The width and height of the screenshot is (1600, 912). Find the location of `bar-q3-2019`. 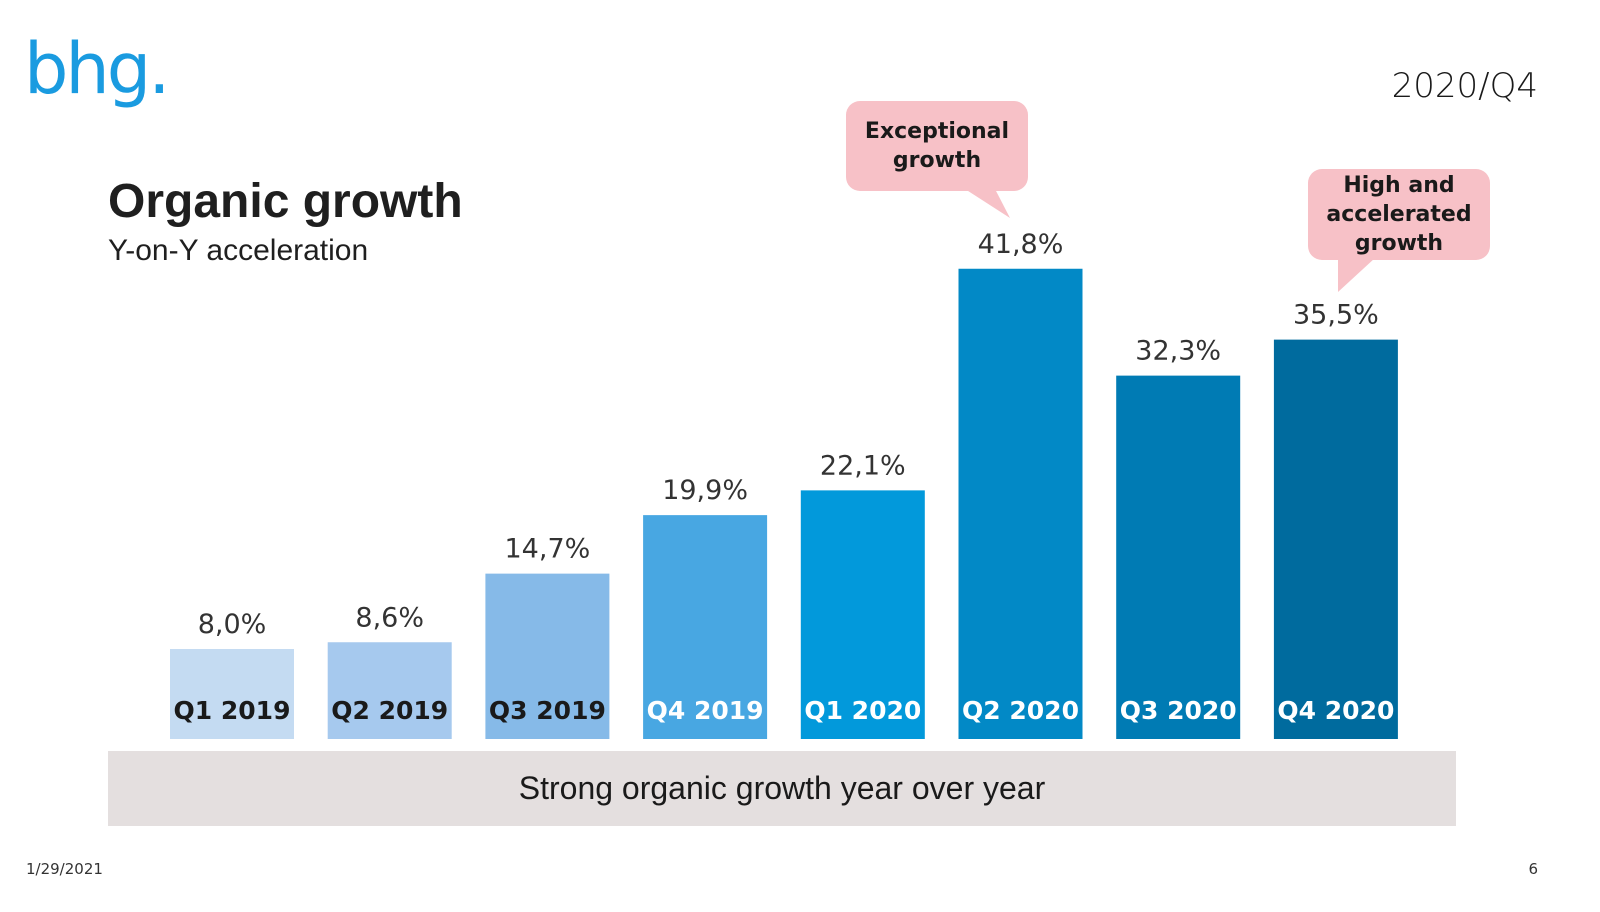

bar-q3-2019 is located at coordinates (547, 656).